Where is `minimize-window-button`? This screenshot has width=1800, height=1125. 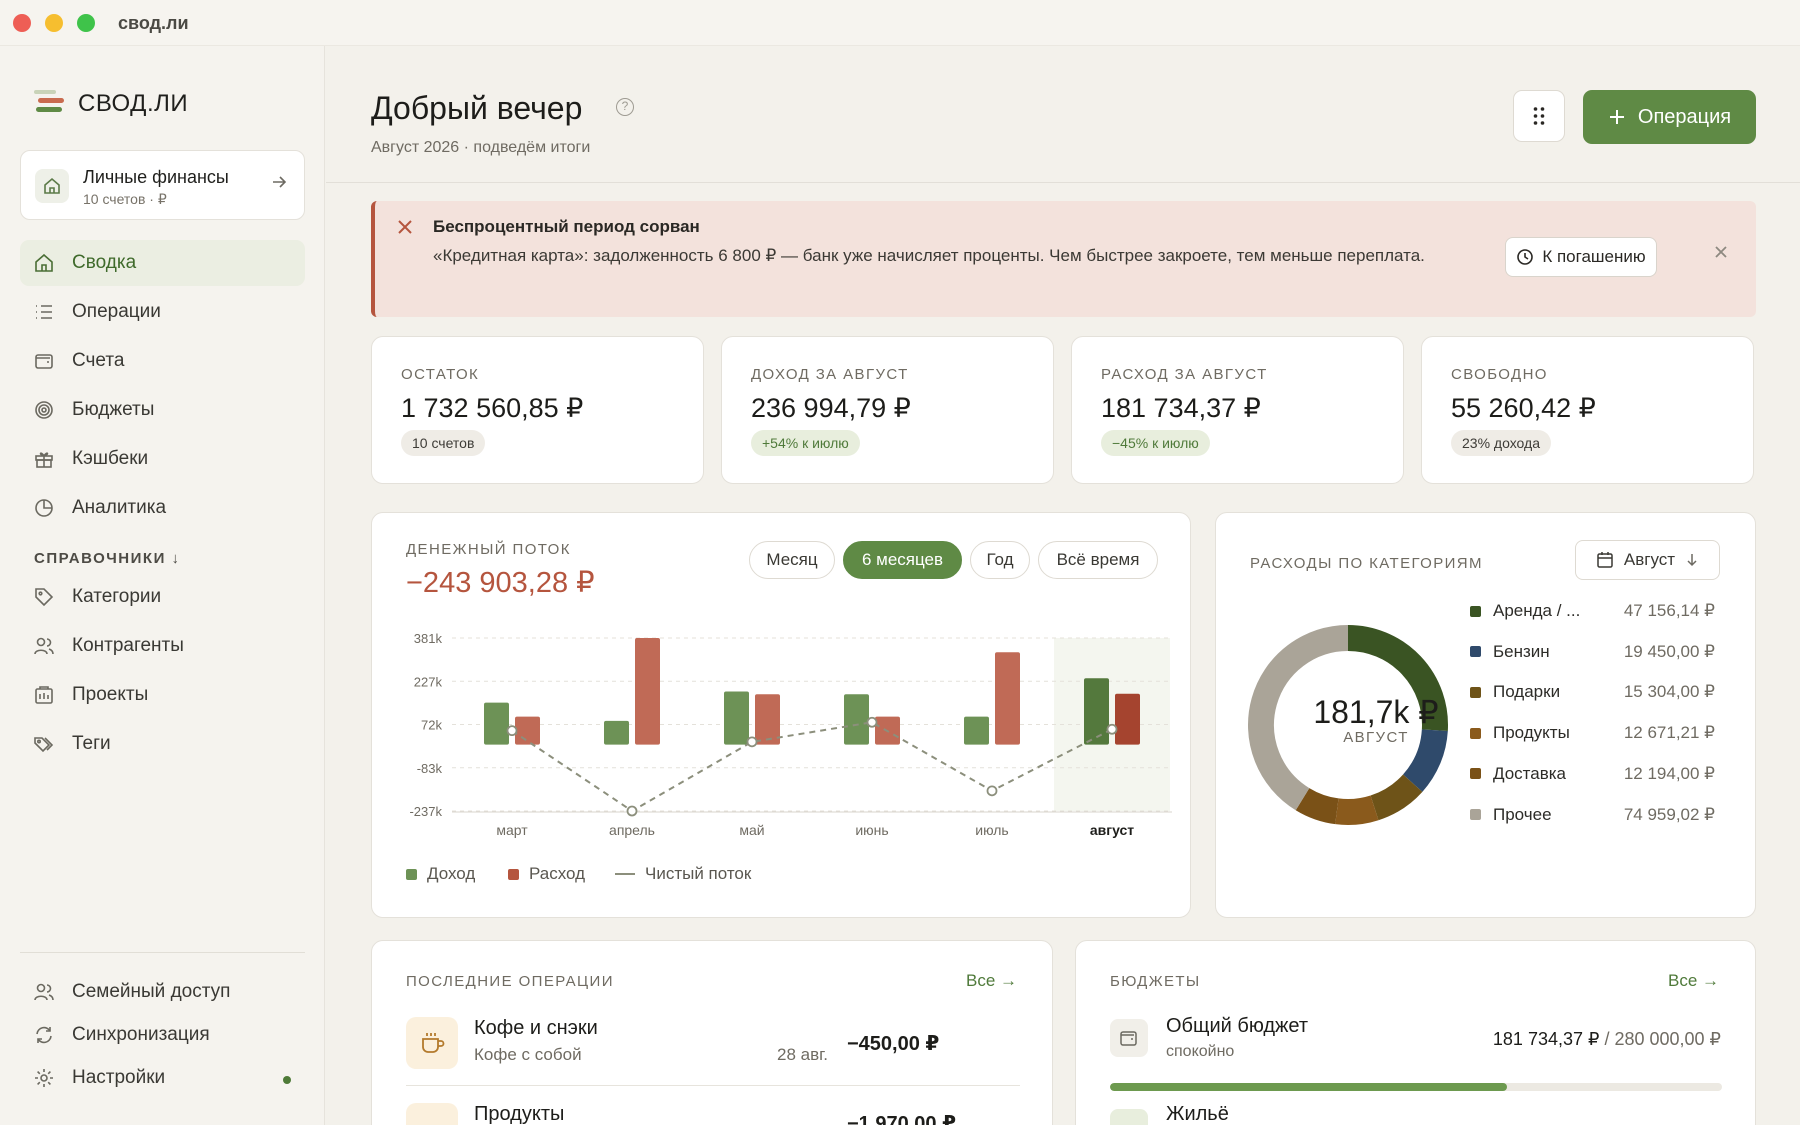
minimize-window-button is located at coordinates (54, 23).